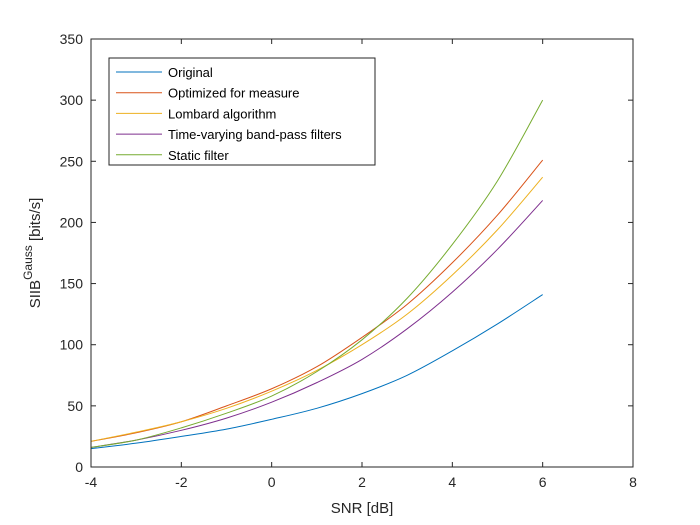 This screenshot has width=700, height=525. What do you see at coordinates (222, 113) in the screenshot?
I see `legend-label-lombard-algorithm: Lombard algorithm` at bounding box center [222, 113].